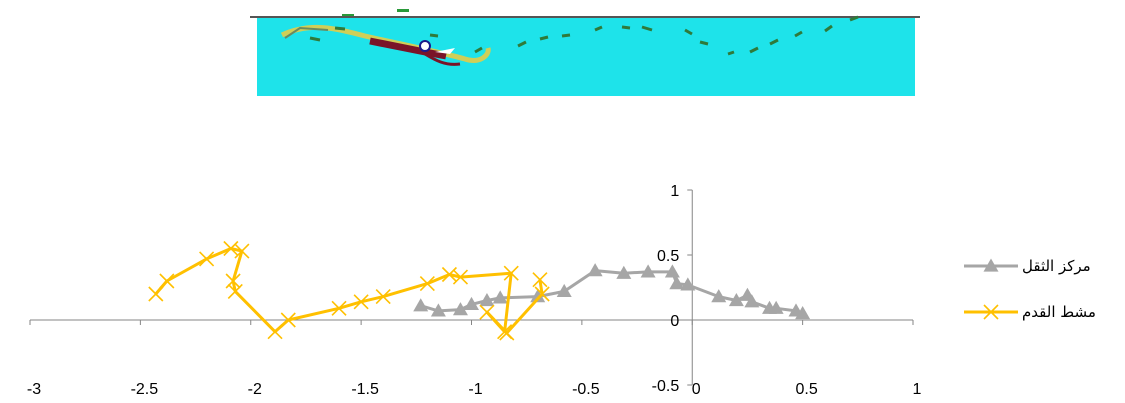  Describe the element at coordinates (145, 389) in the screenshot. I see `x-tick-label: -2.5` at that location.